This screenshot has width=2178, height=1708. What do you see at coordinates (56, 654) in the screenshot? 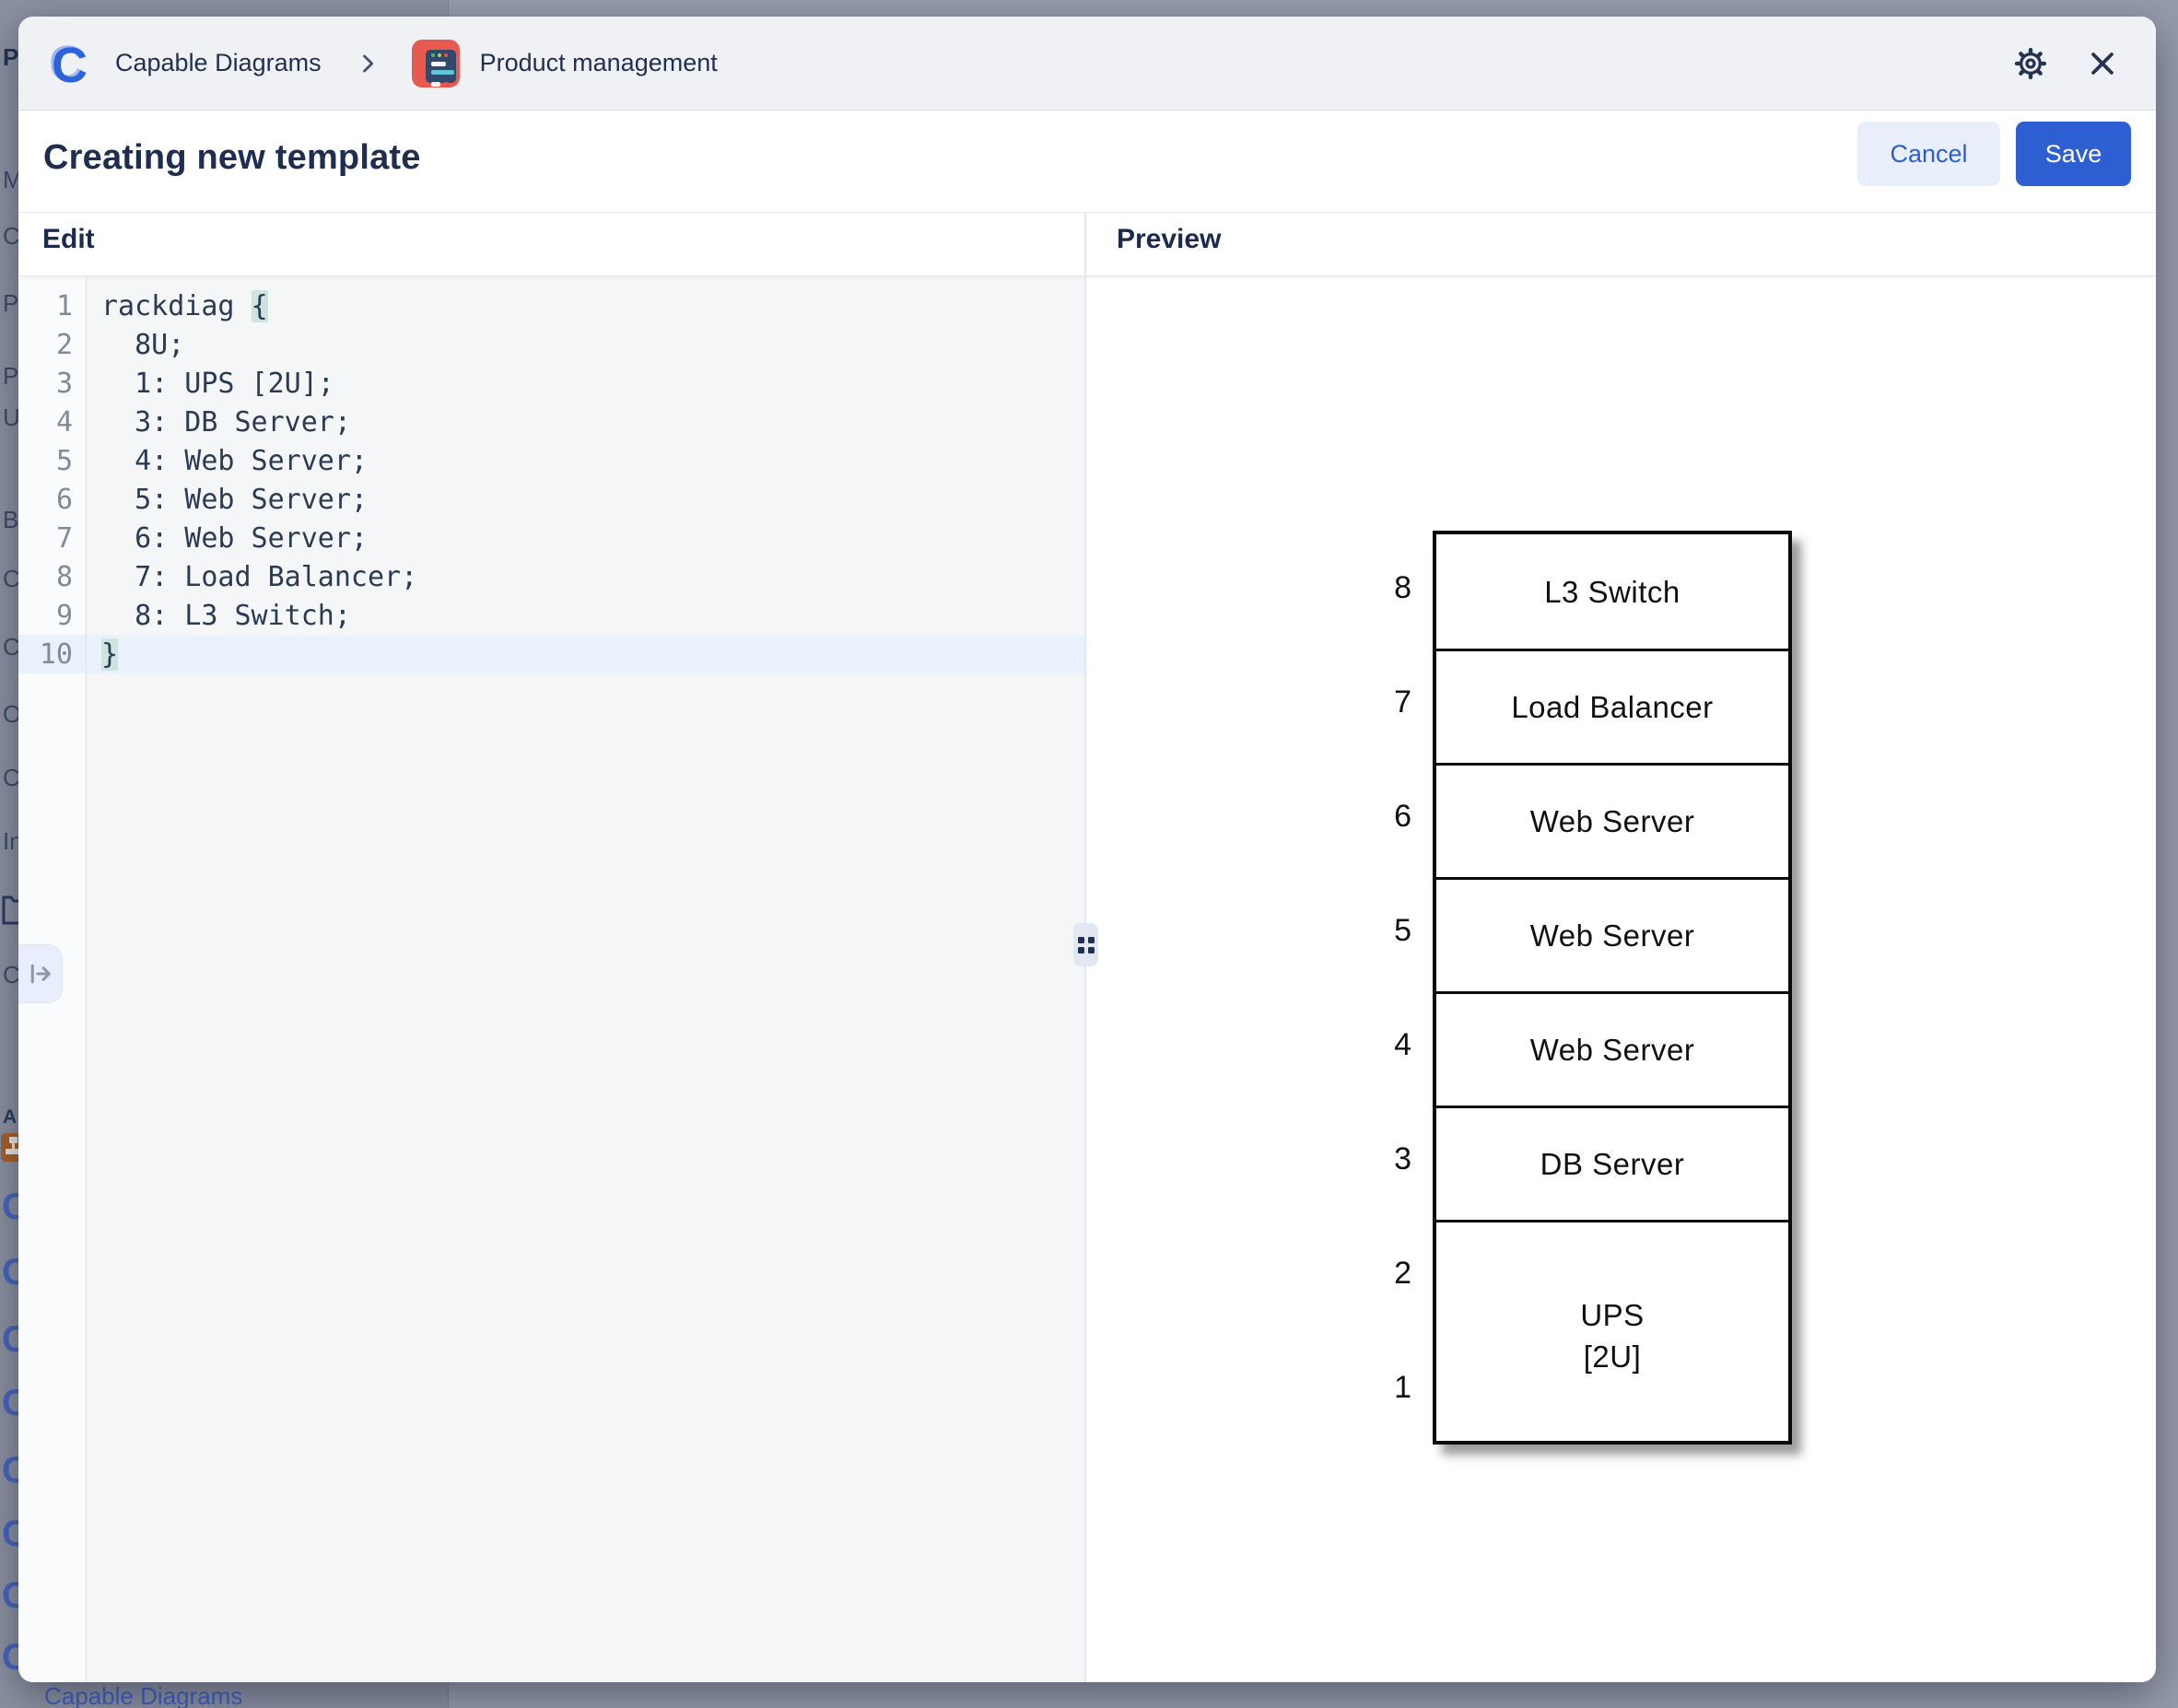
I see `line-number: 10` at bounding box center [56, 654].